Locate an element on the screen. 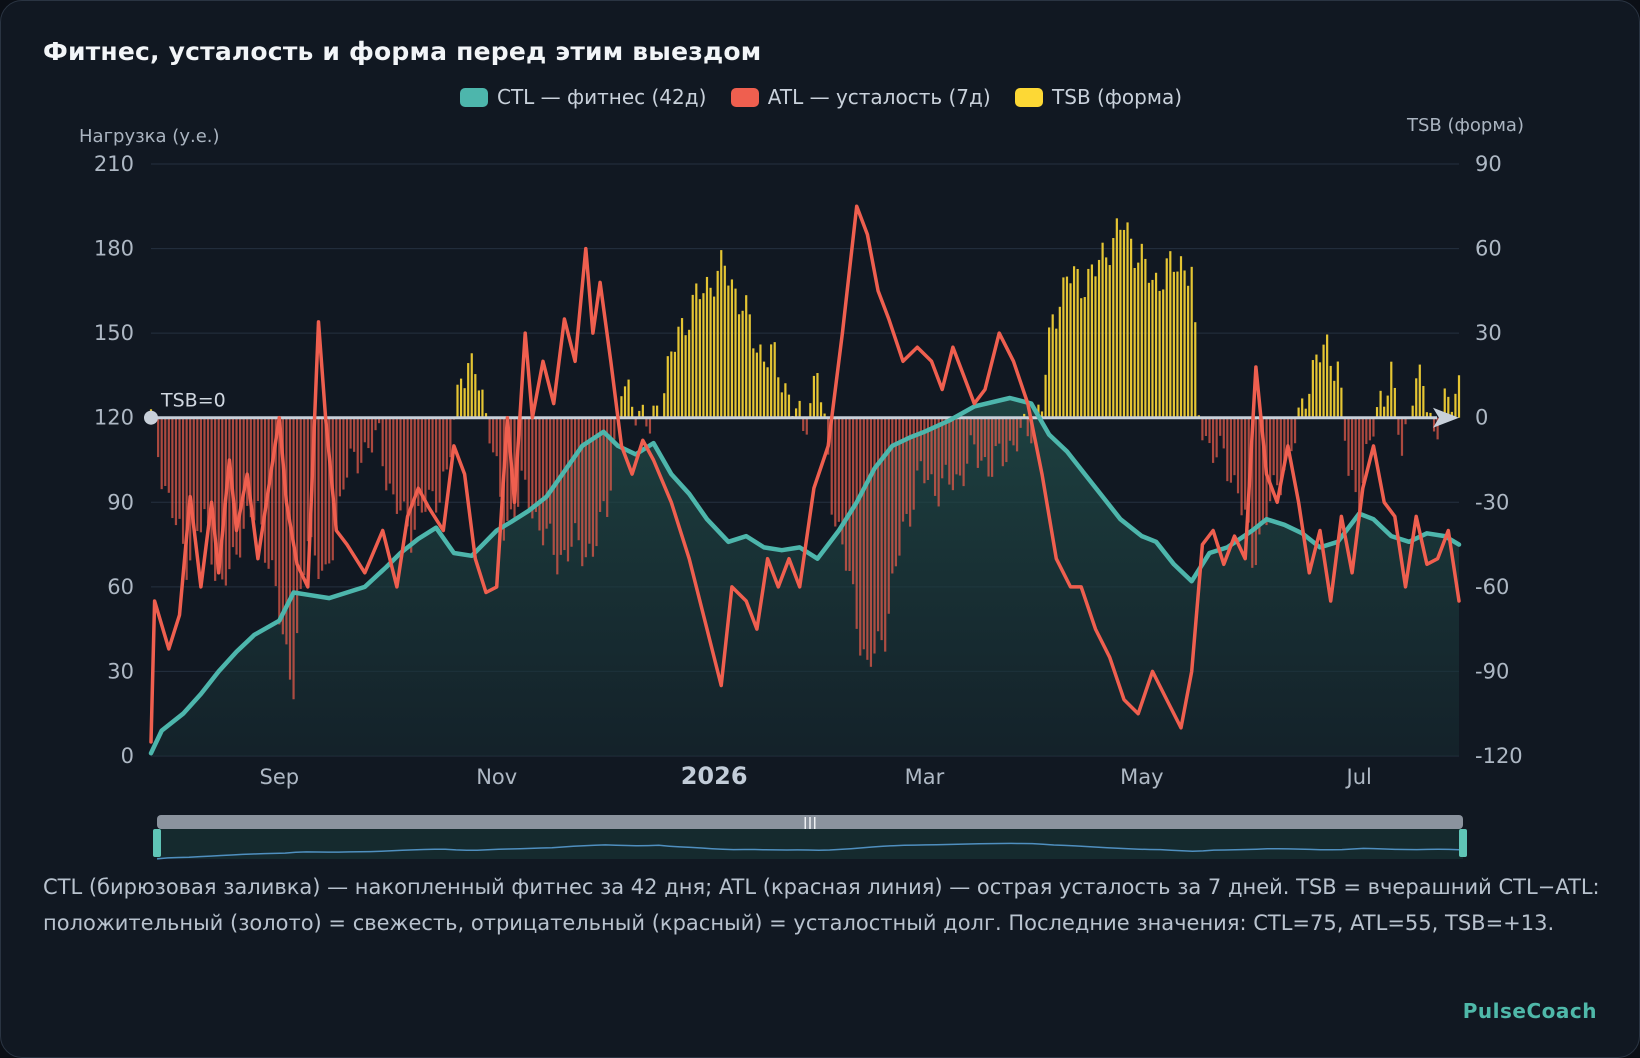 This screenshot has height=1058, width=1640. tsb-zero-label: TSB=0 is located at coordinates (193, 401).